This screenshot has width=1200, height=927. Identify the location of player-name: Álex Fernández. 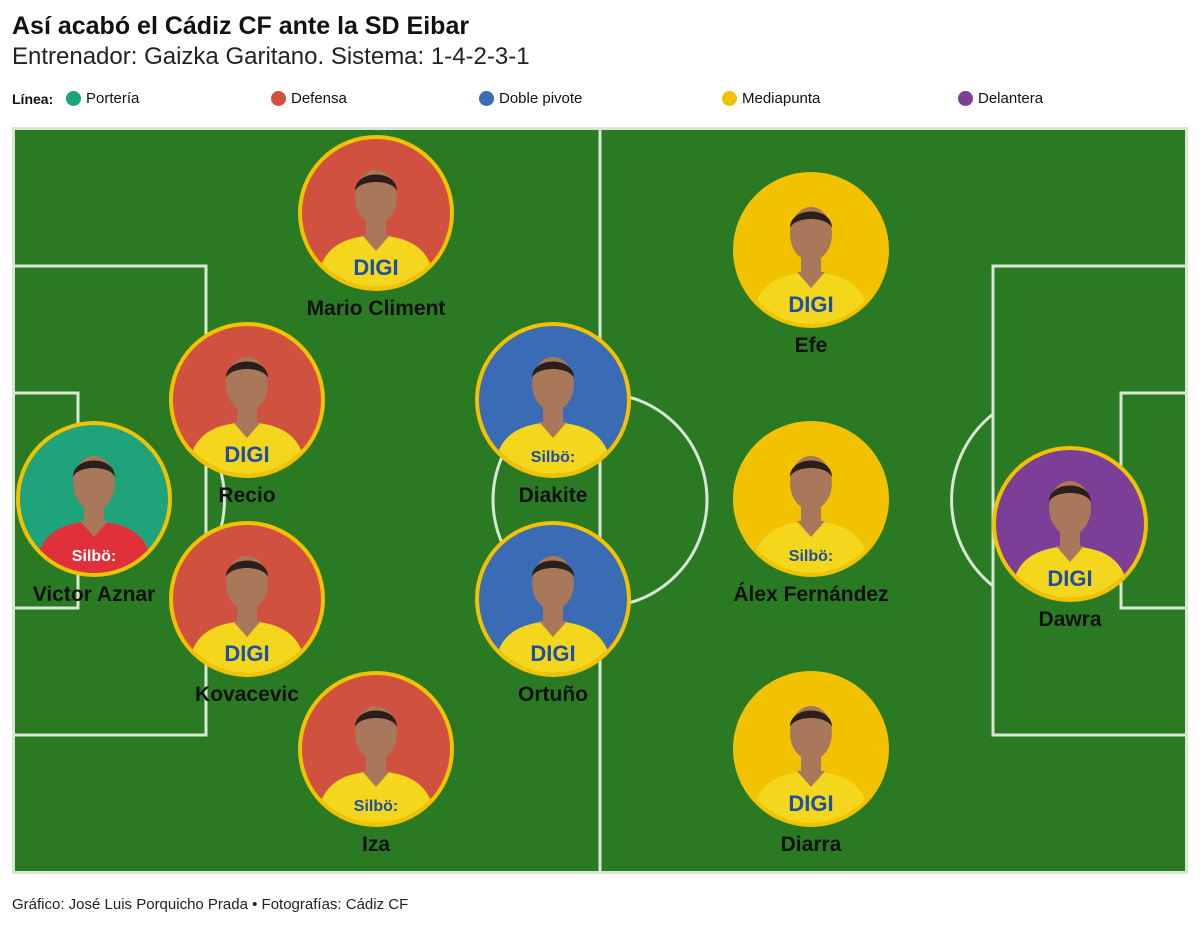
(811, 594).